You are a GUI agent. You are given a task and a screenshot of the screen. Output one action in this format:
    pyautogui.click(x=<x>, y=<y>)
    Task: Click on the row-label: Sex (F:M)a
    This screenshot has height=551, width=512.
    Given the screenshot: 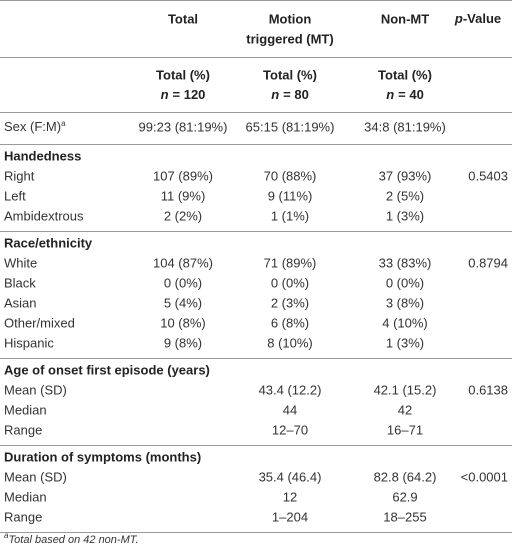 What is the action you would take?
    pyautogui.click(x=35, y=126)
    